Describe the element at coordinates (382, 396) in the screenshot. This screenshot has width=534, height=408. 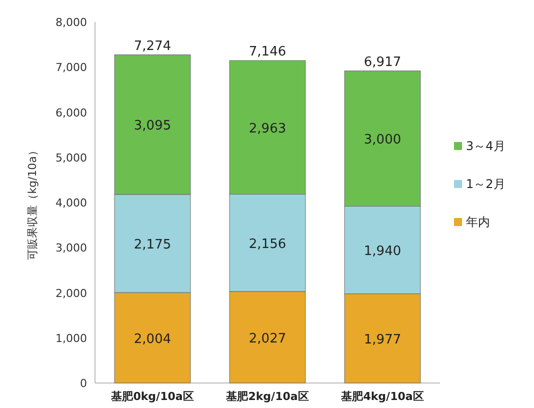
I see `x-tick-label: 基肥4kg/10a区` at that location.